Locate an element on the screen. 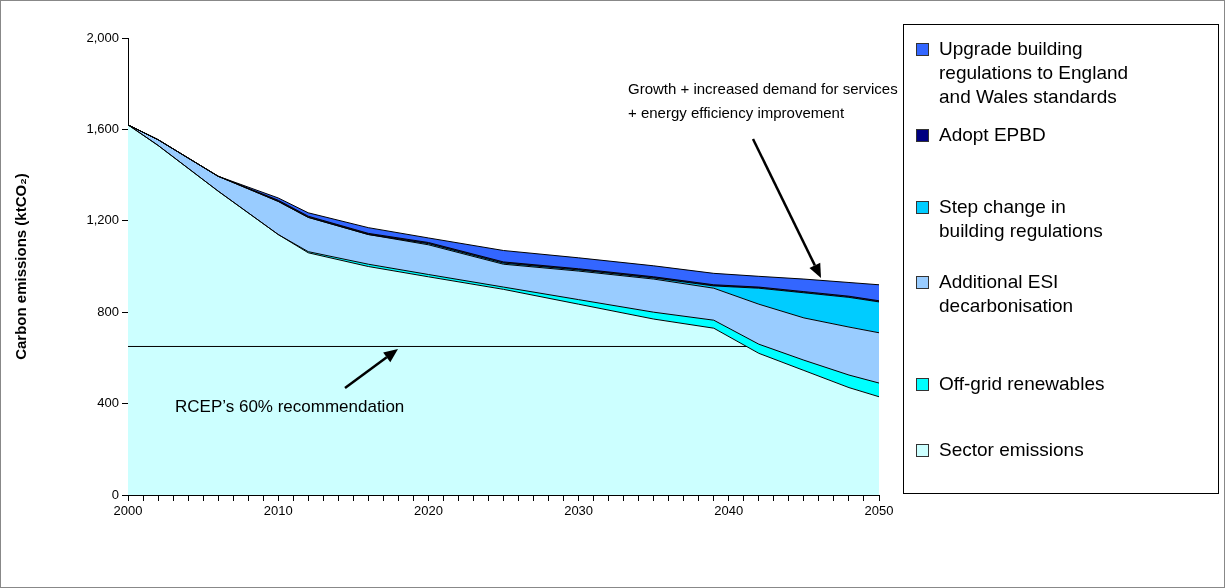 This screenshot has width=1225, height=588. x-tick-label: 2050 is located at coordinates (879, 511).